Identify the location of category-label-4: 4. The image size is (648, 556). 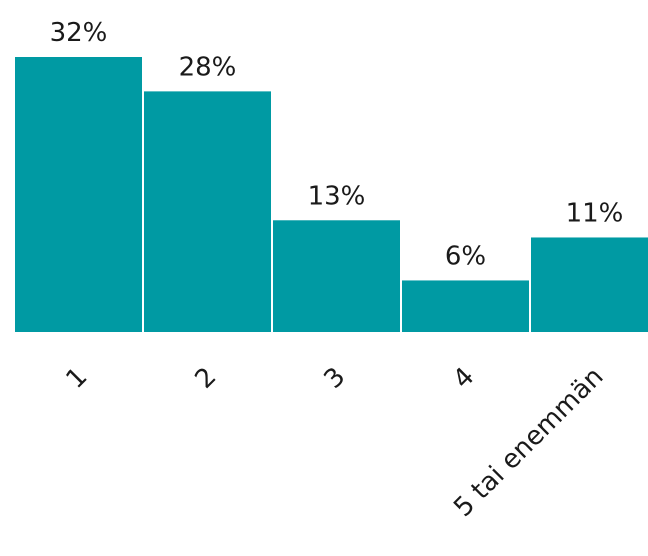
(464, 378).